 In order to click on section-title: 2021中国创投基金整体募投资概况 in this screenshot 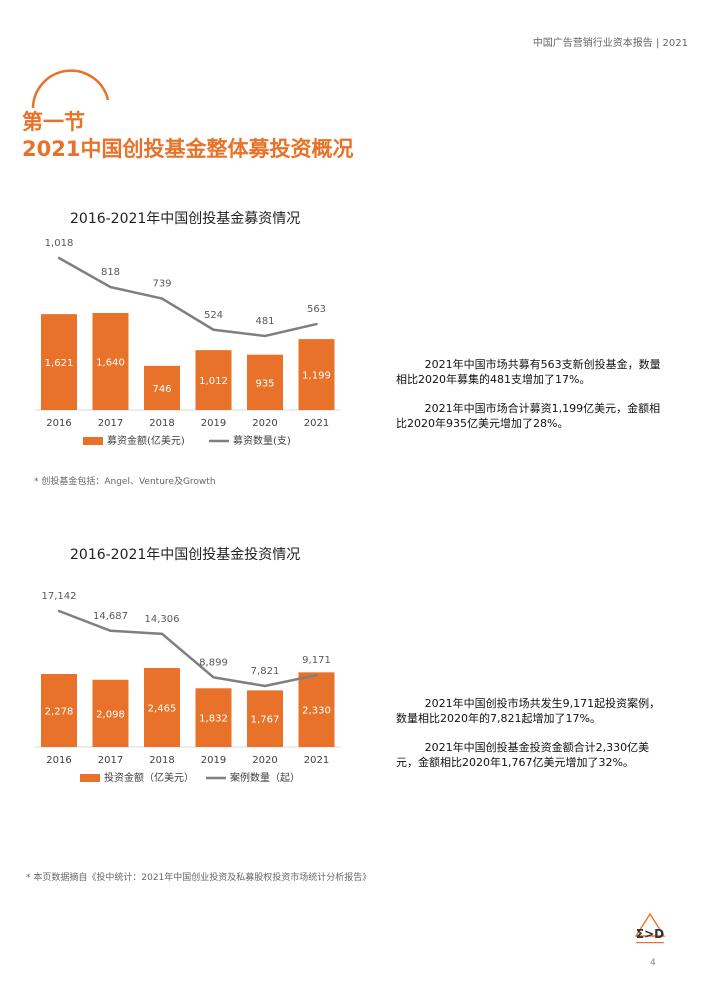, I will do `click(188, 149)`.